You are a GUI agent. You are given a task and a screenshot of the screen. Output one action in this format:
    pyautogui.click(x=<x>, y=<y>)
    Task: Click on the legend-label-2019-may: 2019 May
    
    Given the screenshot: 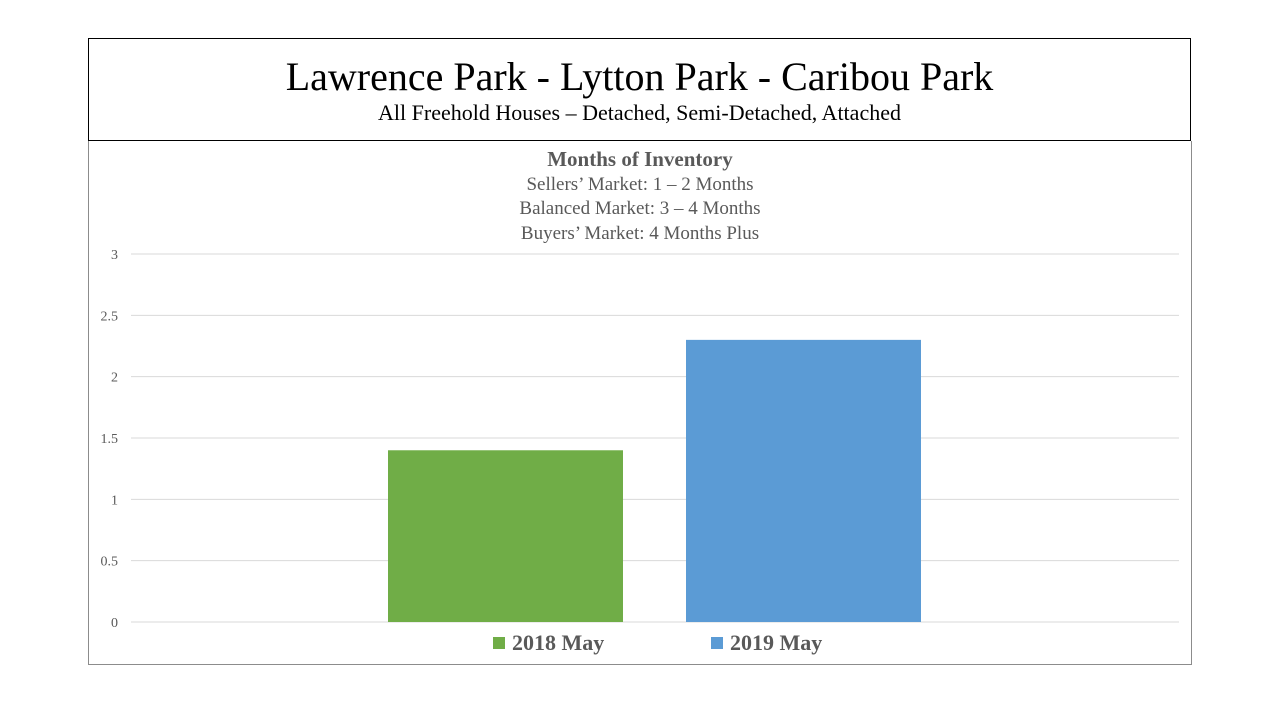 What is the action you would take?
    pyautogui.click(x=776, y=642)
    